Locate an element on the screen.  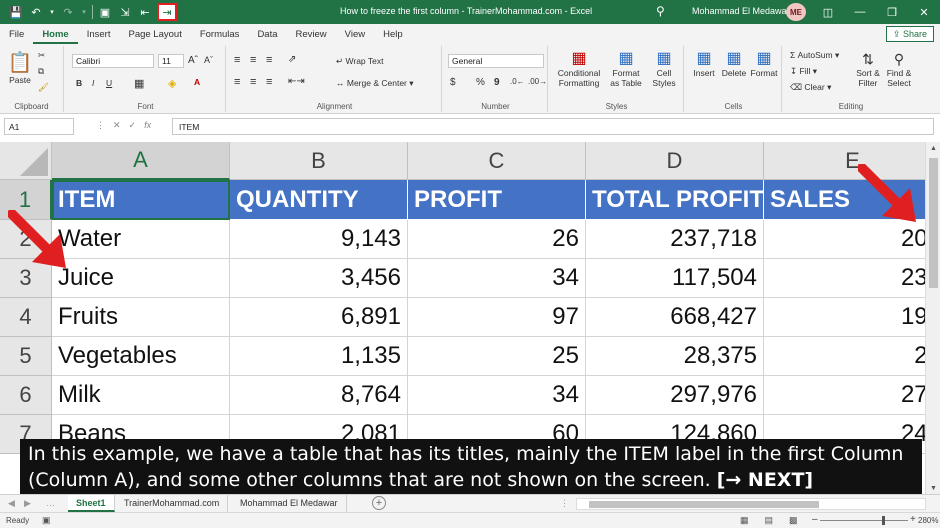
tab-review: Review is located at coordinates (311, 34).